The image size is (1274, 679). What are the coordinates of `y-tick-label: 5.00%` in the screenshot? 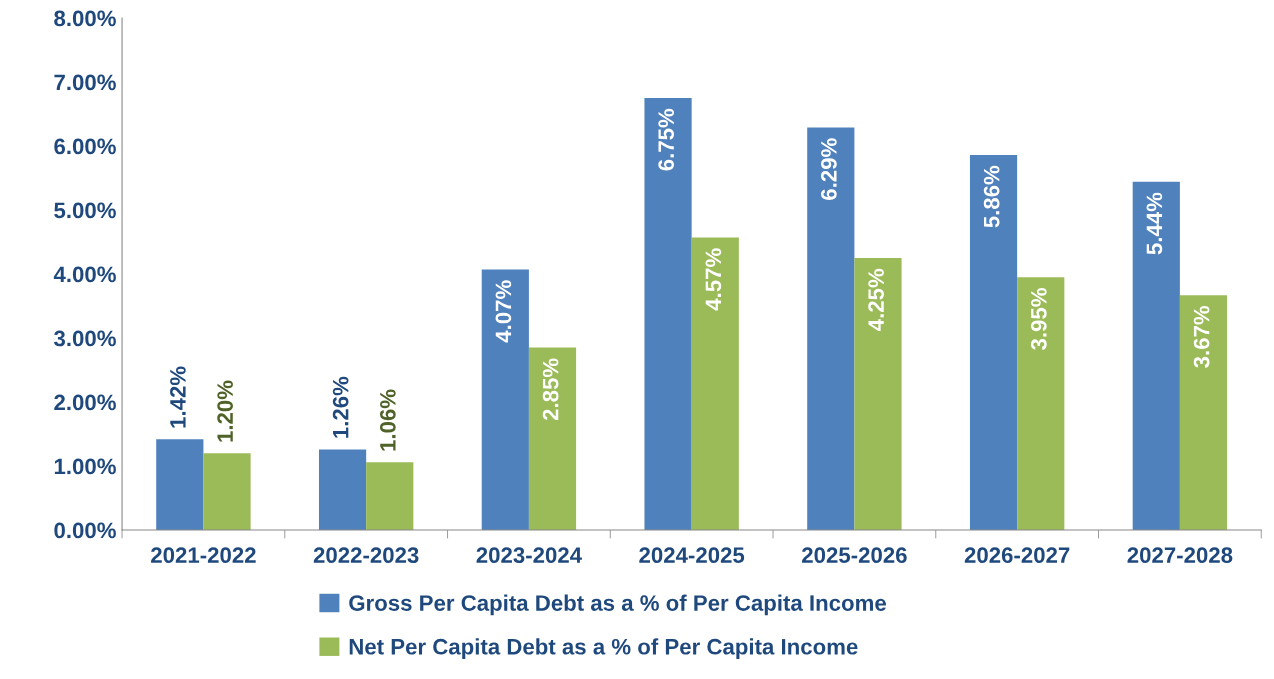 It's located at (85, 210).